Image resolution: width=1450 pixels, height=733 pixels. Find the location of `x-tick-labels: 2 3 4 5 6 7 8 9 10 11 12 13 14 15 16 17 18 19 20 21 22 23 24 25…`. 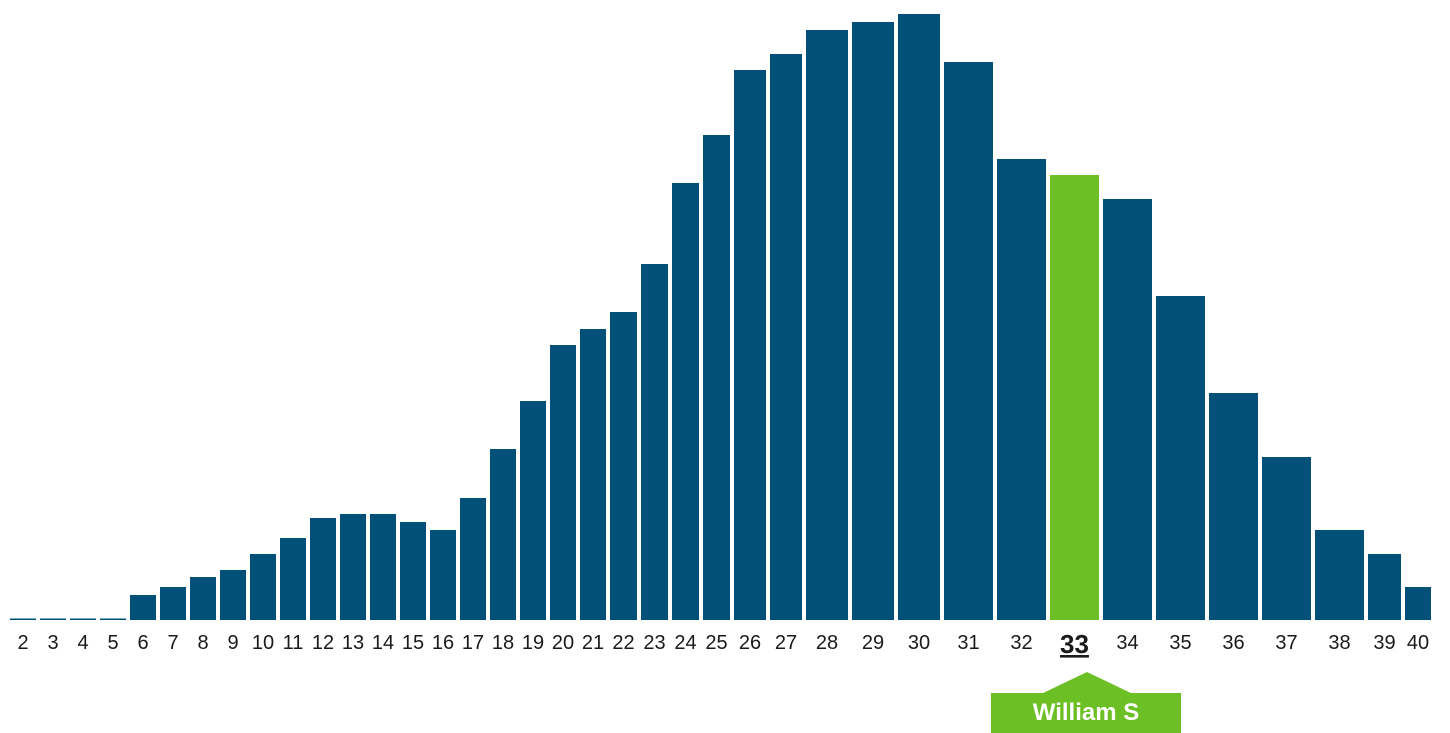

x-tick-labels: 2 3 4 5 6 7 8 9 10 11 12 13 14 15 16 17 18 19 20 21 22 23 24 25… is located at coordinates (723, 644).